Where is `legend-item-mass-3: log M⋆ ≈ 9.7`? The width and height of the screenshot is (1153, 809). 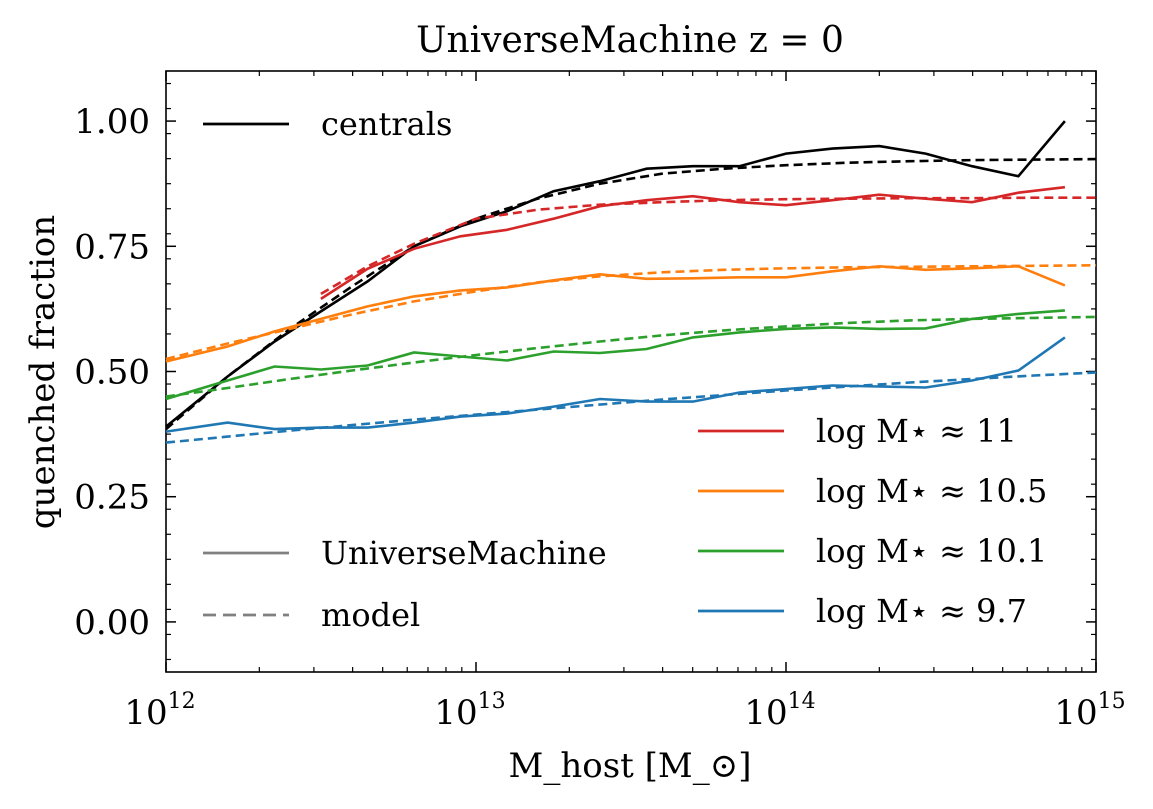
legend-item-mass-3: log M⋆ ≈ 9.7 is located at coordinates (862, 611).